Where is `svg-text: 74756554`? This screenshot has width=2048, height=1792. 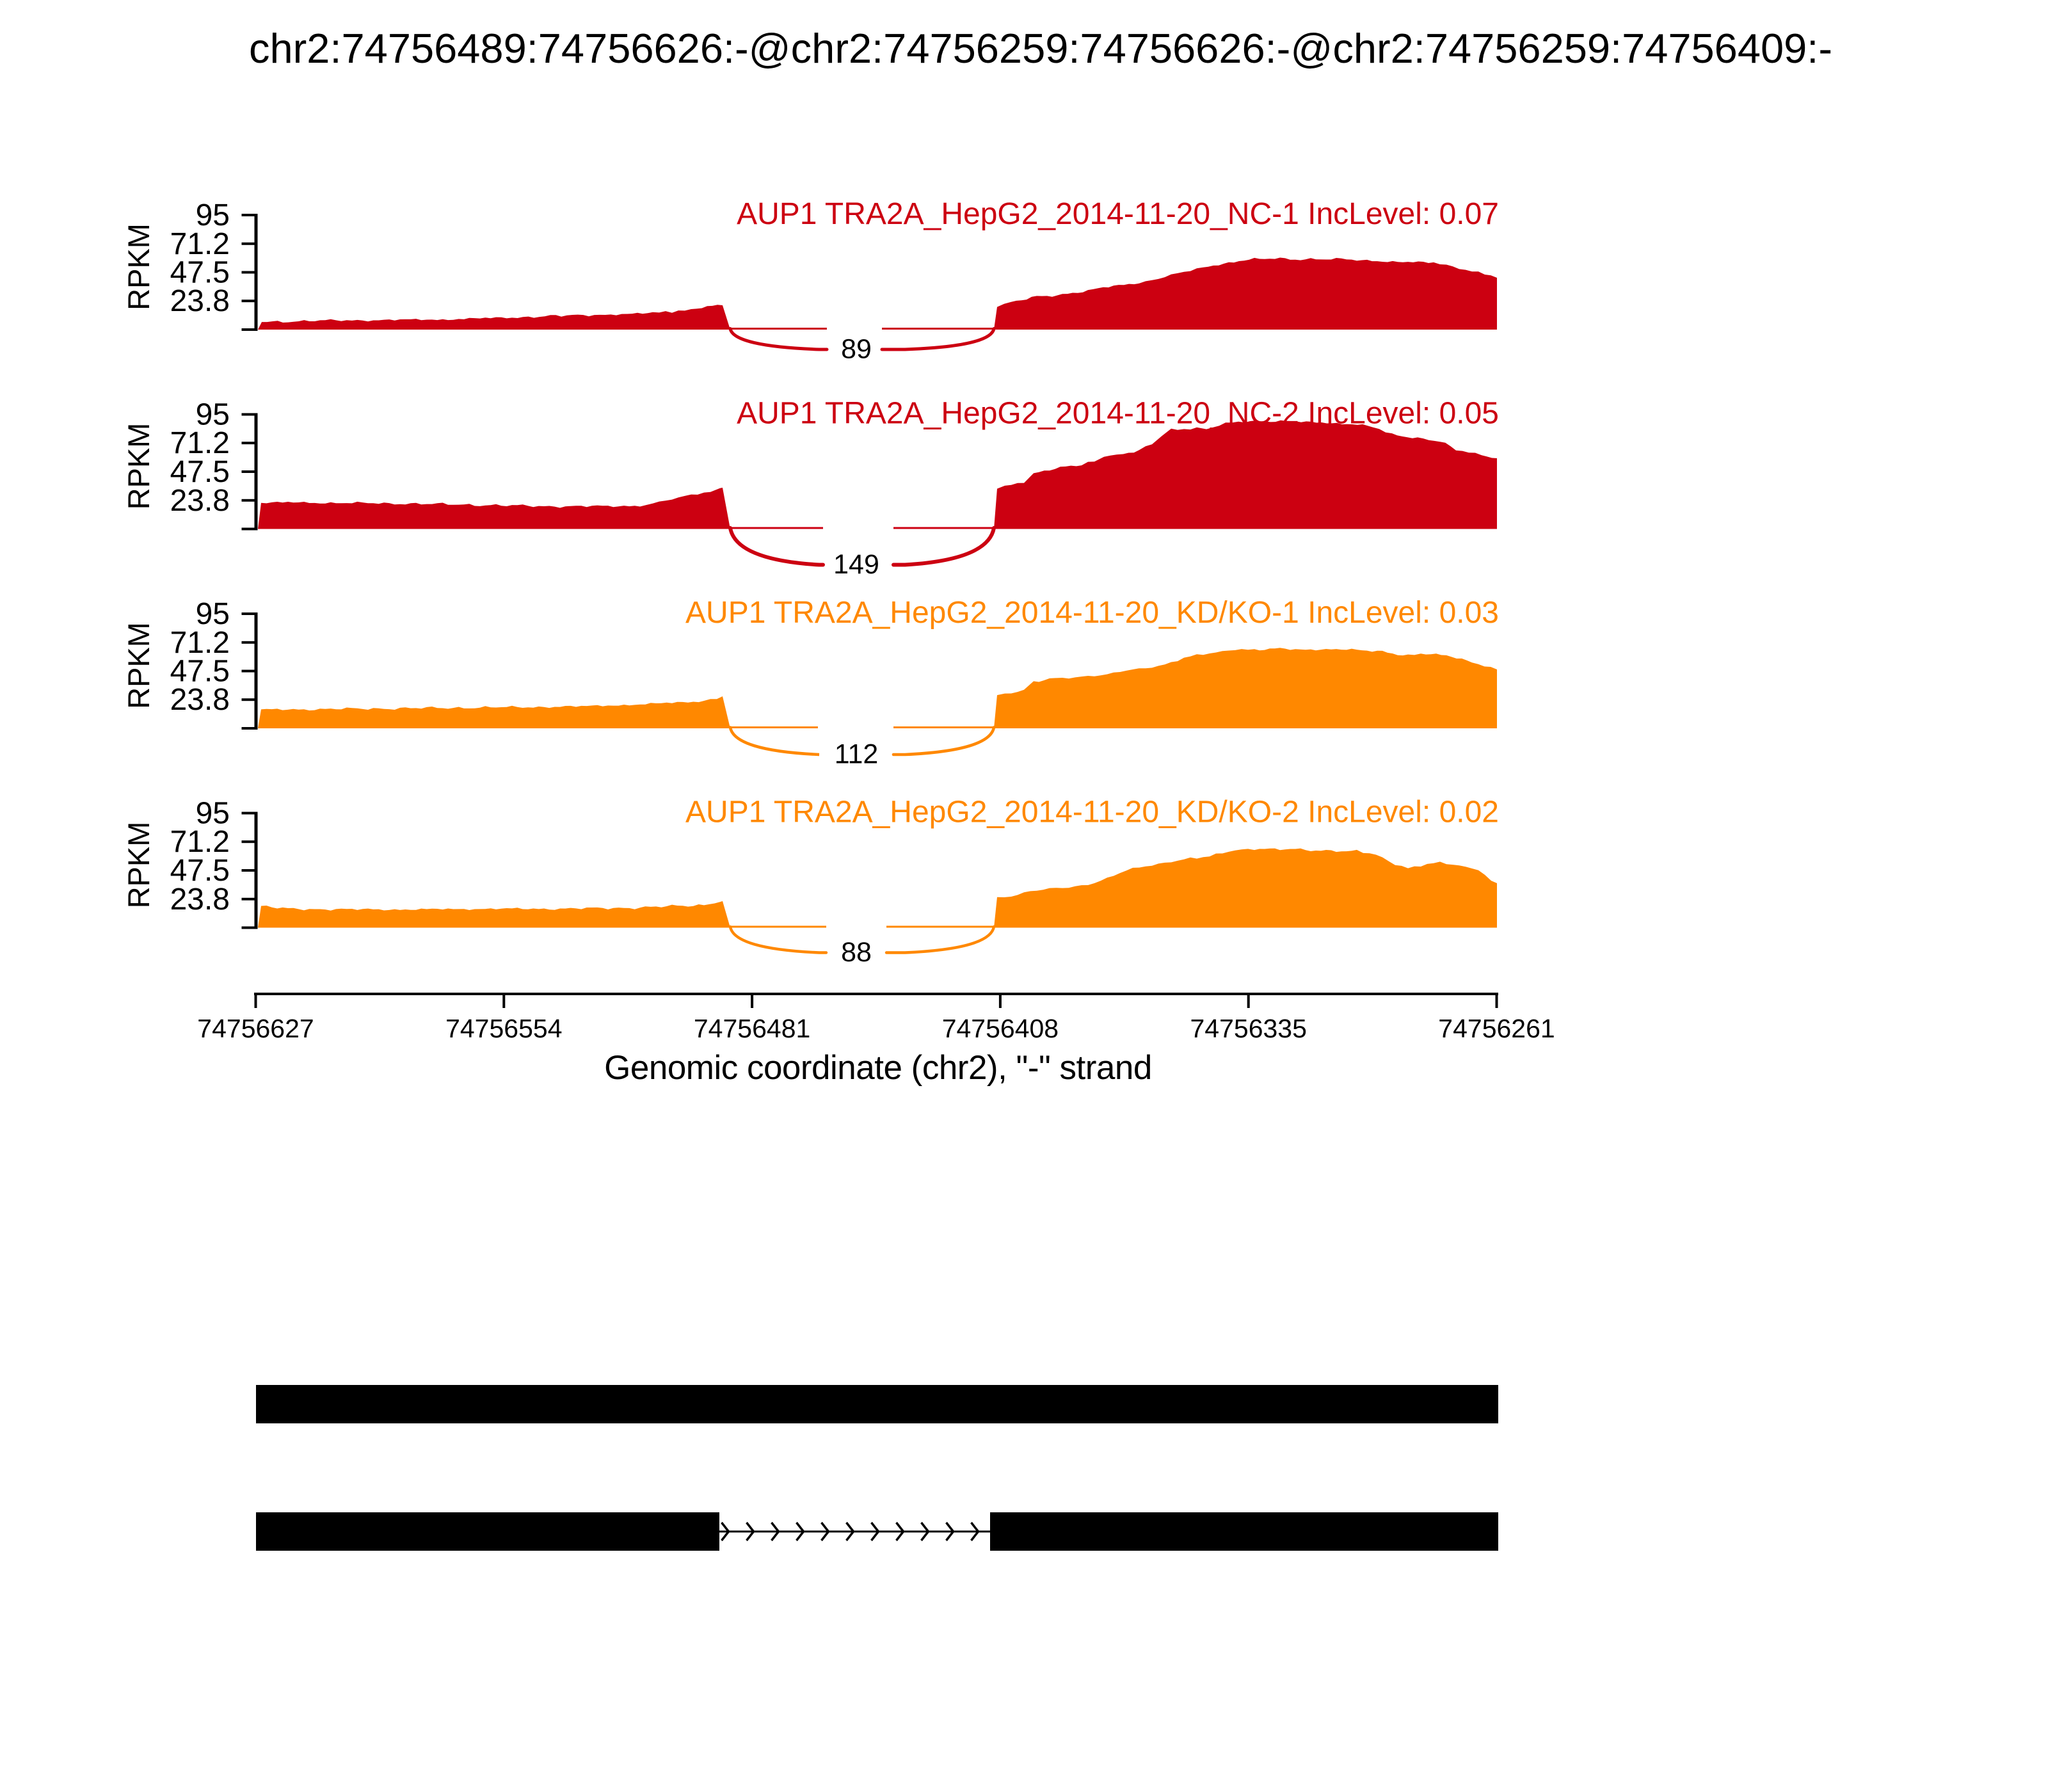
svg-text: 74756554 is located at coordinates (503, 1028).